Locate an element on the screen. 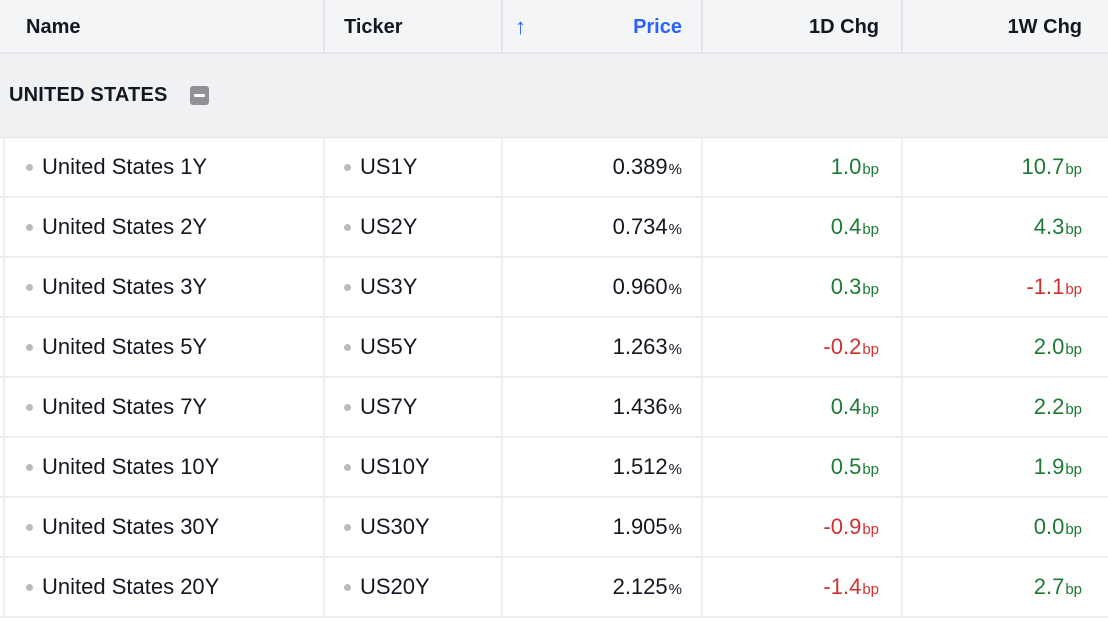  collapse-minus-icon is located at coordinates (199, 95).